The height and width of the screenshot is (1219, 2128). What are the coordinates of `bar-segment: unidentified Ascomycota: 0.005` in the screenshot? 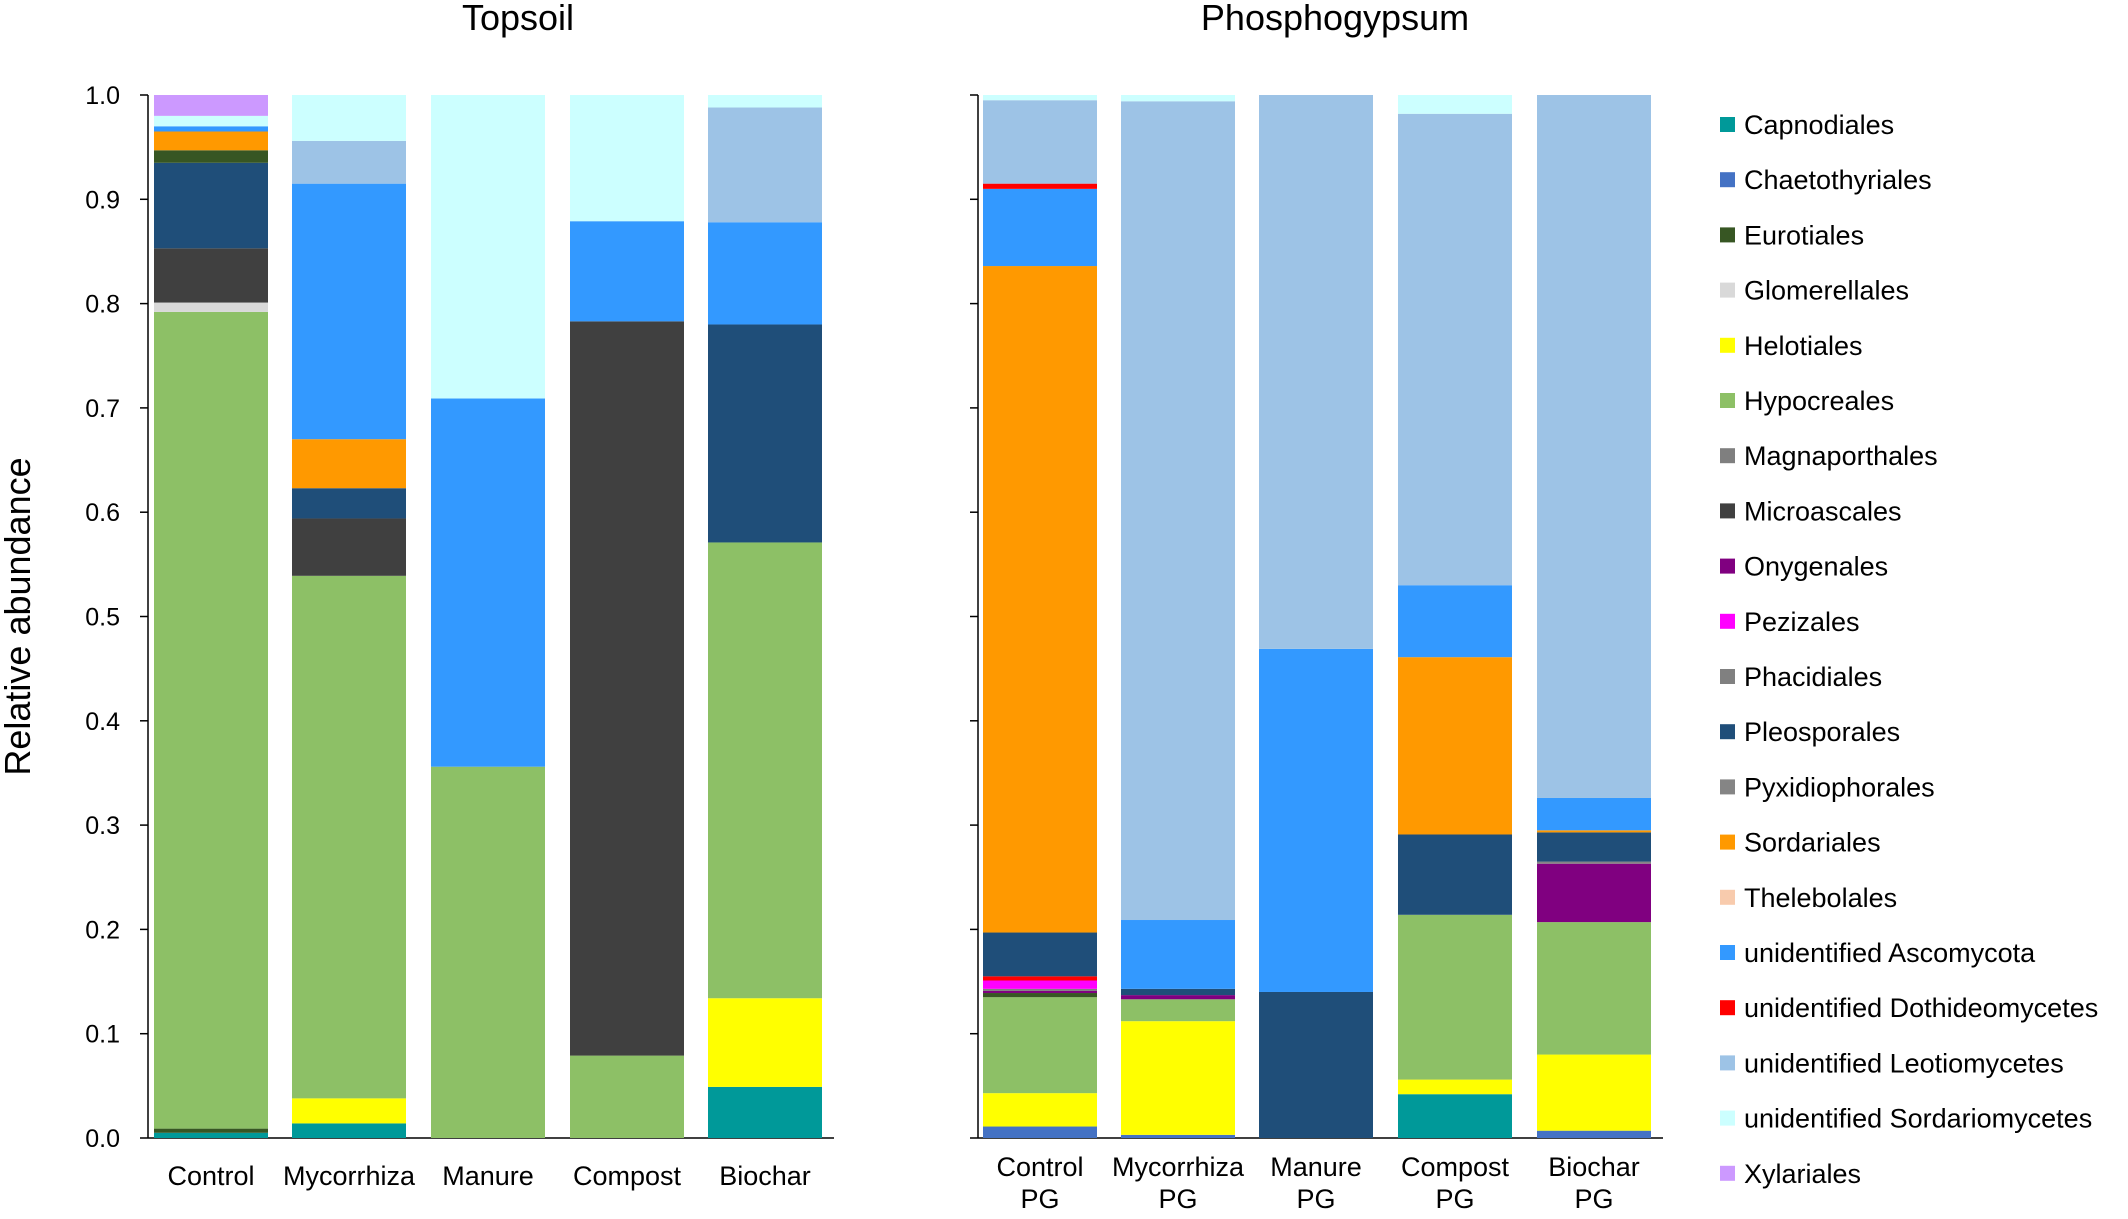 It's located at (211, 129).